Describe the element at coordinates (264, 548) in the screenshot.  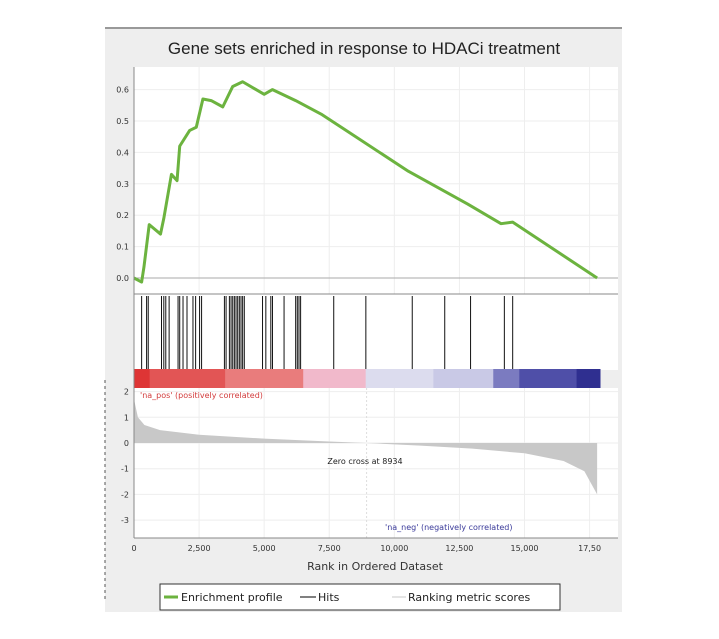
I see `x-tick-label: 5,000` at that location.